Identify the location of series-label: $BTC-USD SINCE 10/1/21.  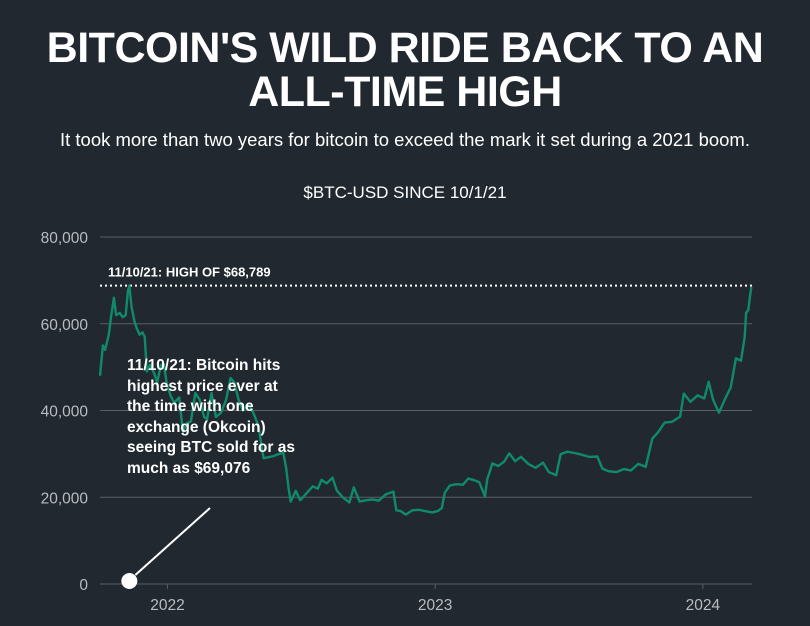
(405, 192).